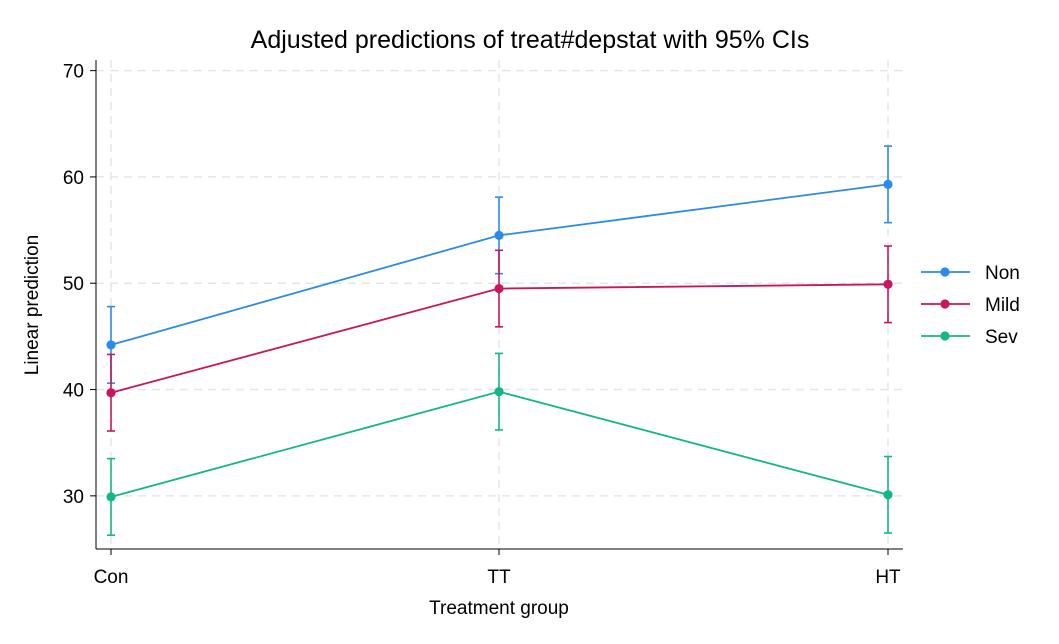 The width and height of the screenshot is (1059, 644). Describe the element at coordinates (73, 178) in the screenshot. I see `y-tick-label: 60` at that location.